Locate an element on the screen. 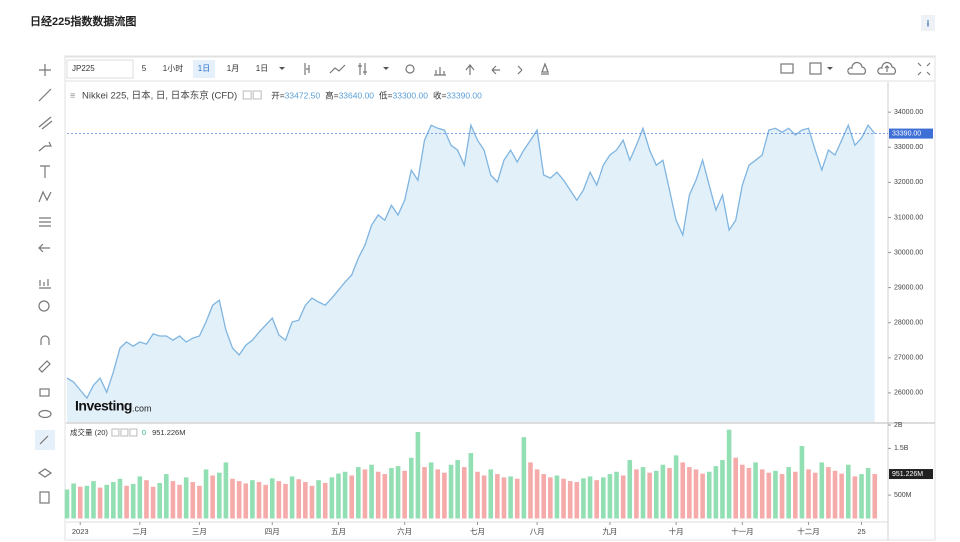 The height and width of the screenshot is (542, 960). legend-menu: ≡ is located at coordinates (72, 95).